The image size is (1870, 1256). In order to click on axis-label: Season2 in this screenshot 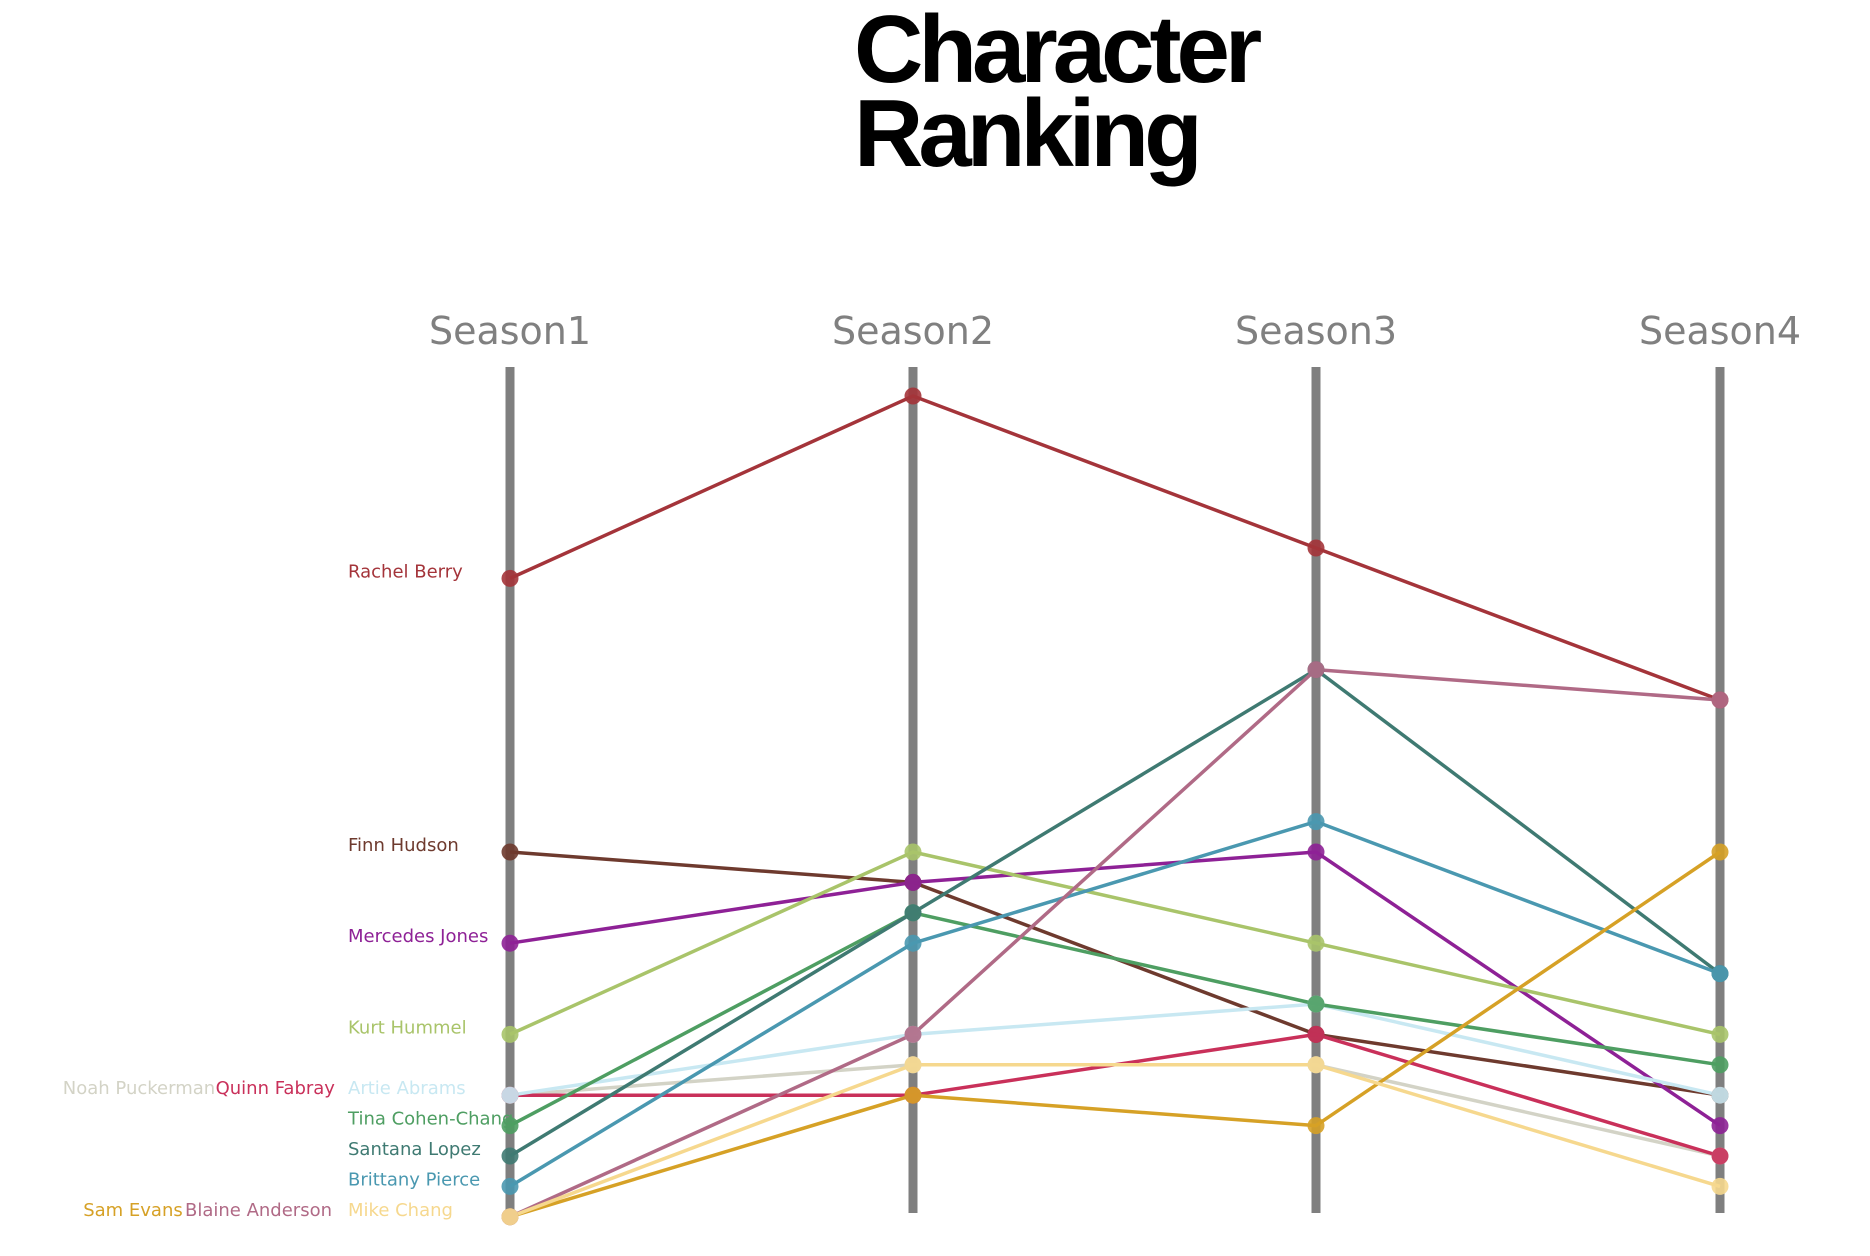, I will do `click(913, 331)`.